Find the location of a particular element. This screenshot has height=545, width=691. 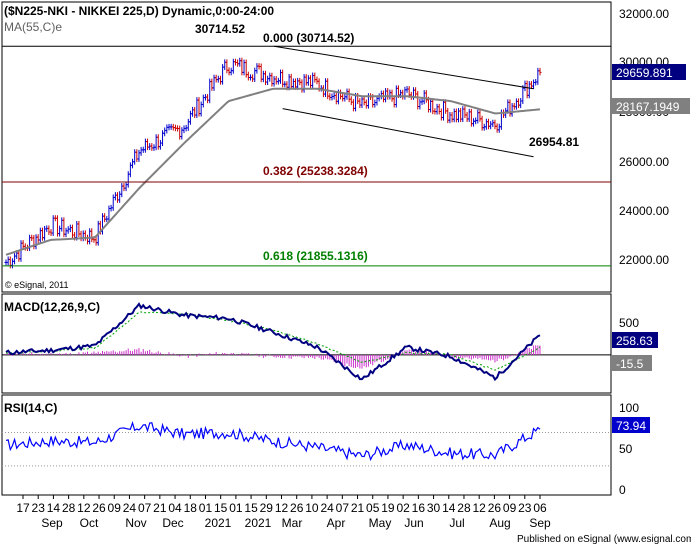

rsi-line is located at coordinates (273, 441).